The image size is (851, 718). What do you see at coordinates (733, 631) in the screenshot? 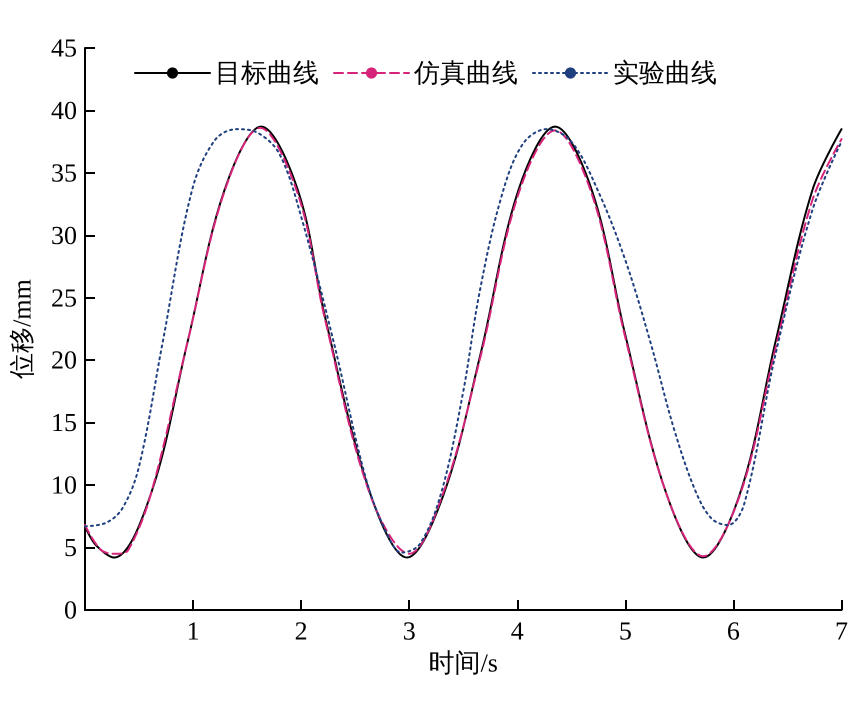
I see `x-tick-label: 6` at bounding box center [733, 631].